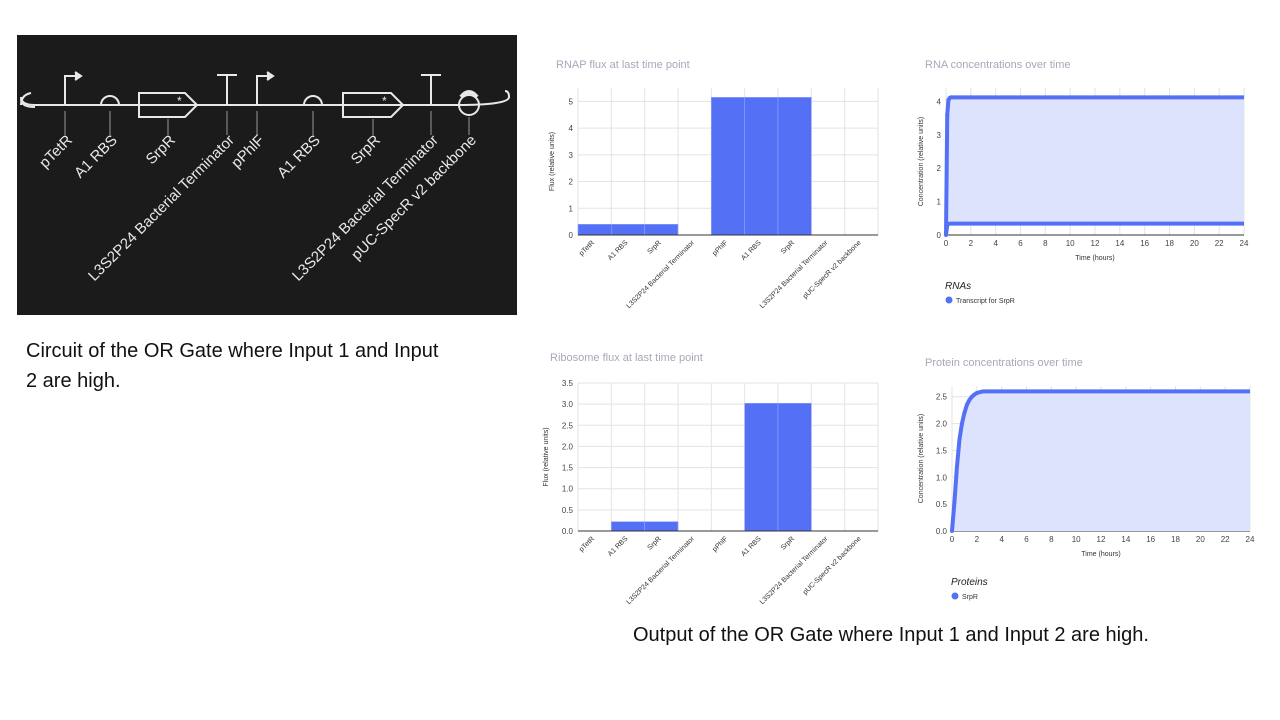  What do you see at coordinates (955, 596) in the screenshot?
I see `legend-marker` at bounding box center [955, 596].